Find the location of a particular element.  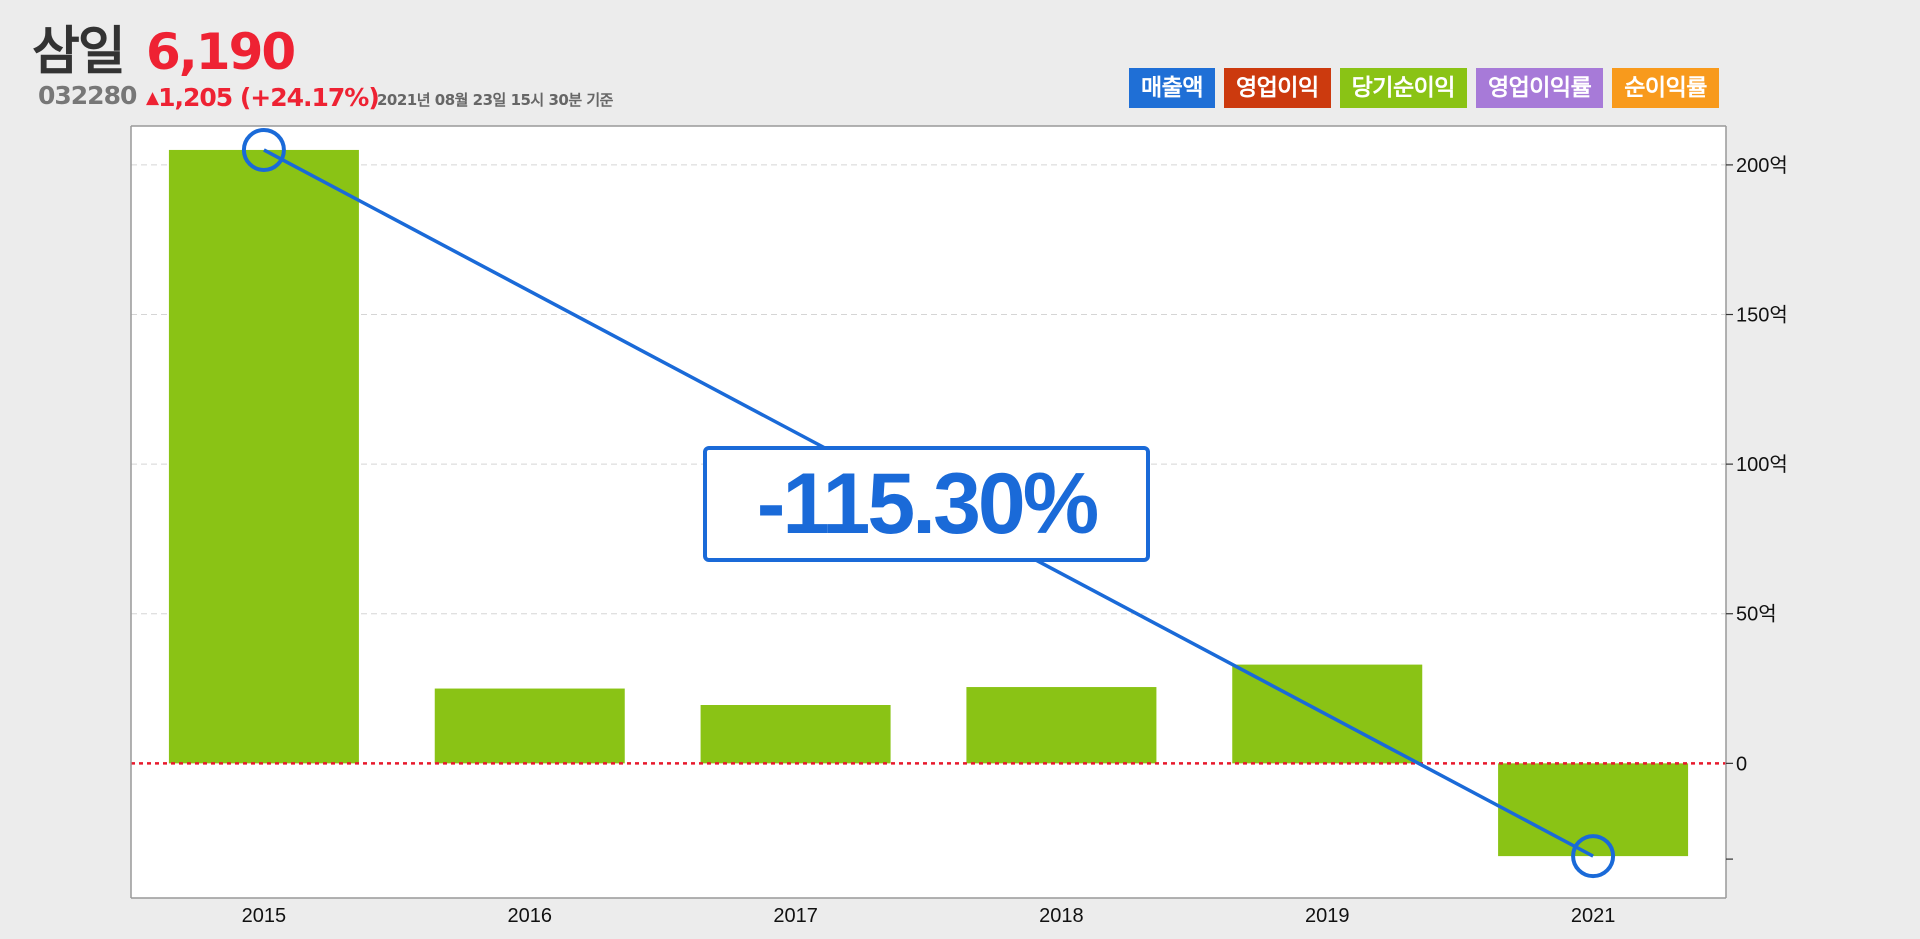

x-tick-label: 2015 is located at coordinates (264, 916).